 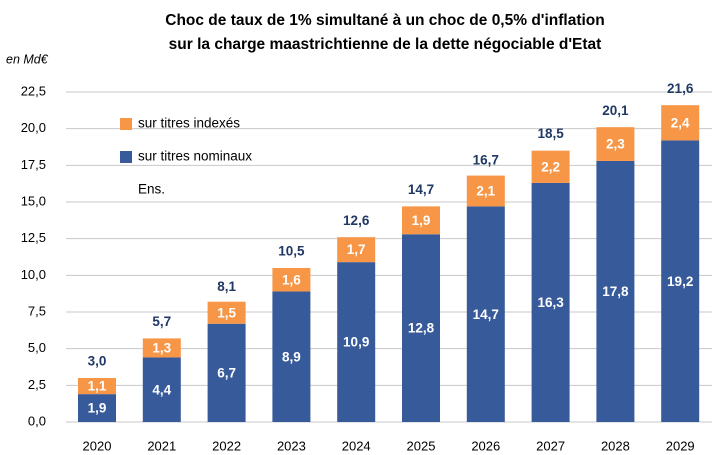 I want to click on bar-label: 2,3, so click(x=615, y=144).